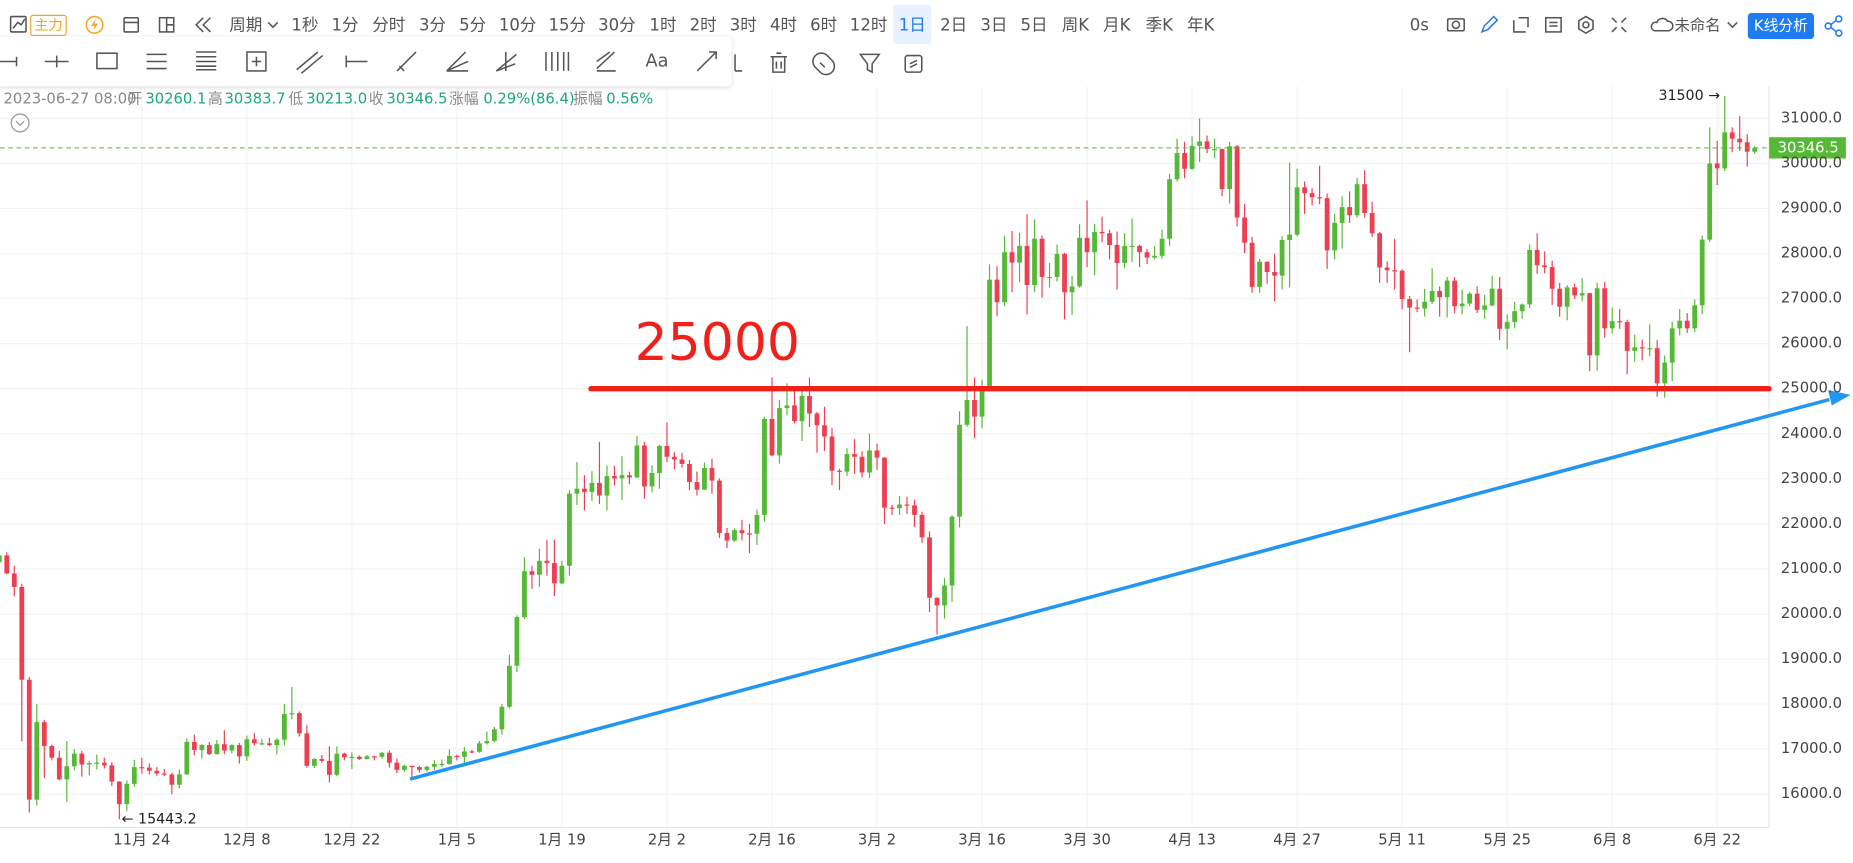  Describe the element at coordinates (783, 25) in the screenshot. I see `period: 4时` at that location.